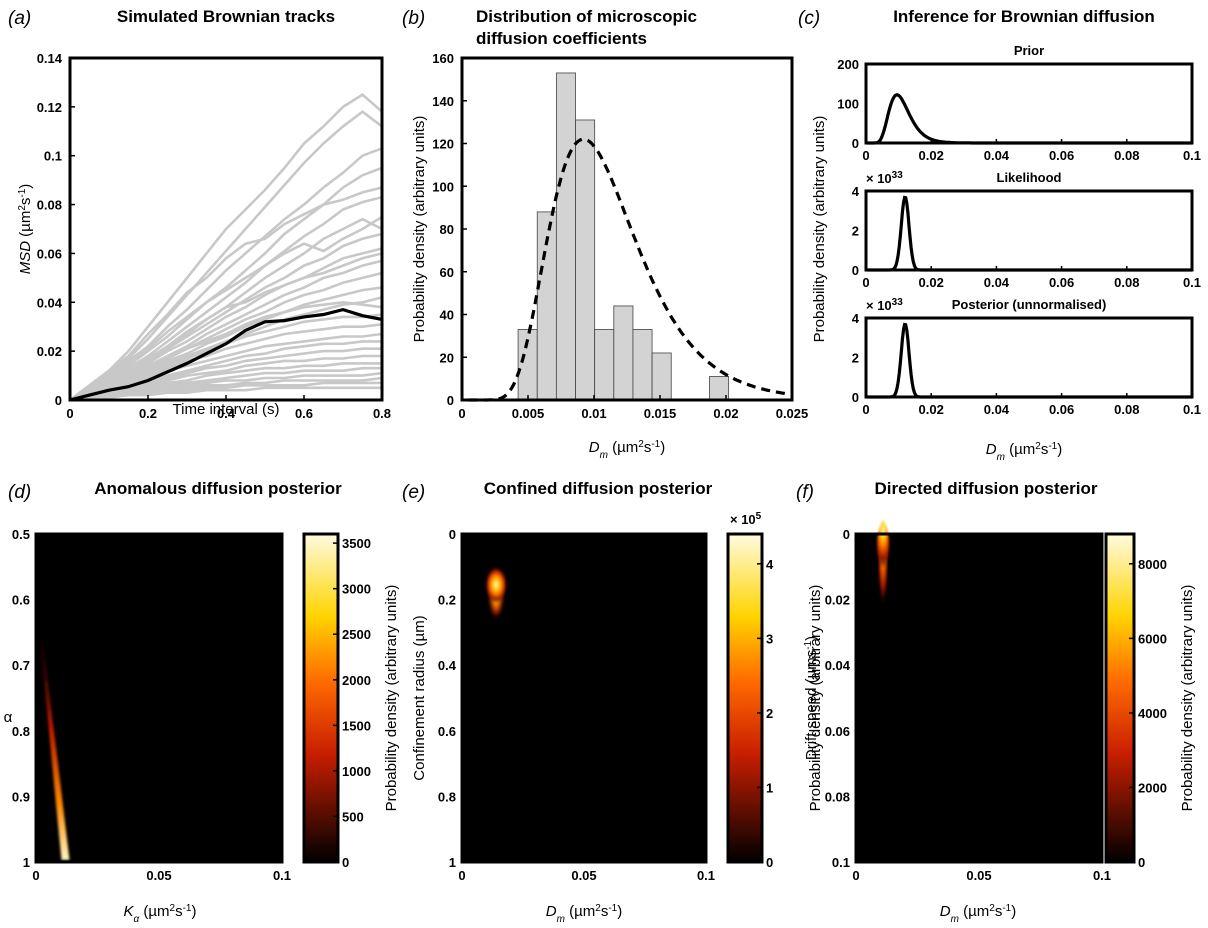 Image resolution: width=1208 pixels, height=928 pixels. I want to click on panel-d-heatmap, so click(159, 698).